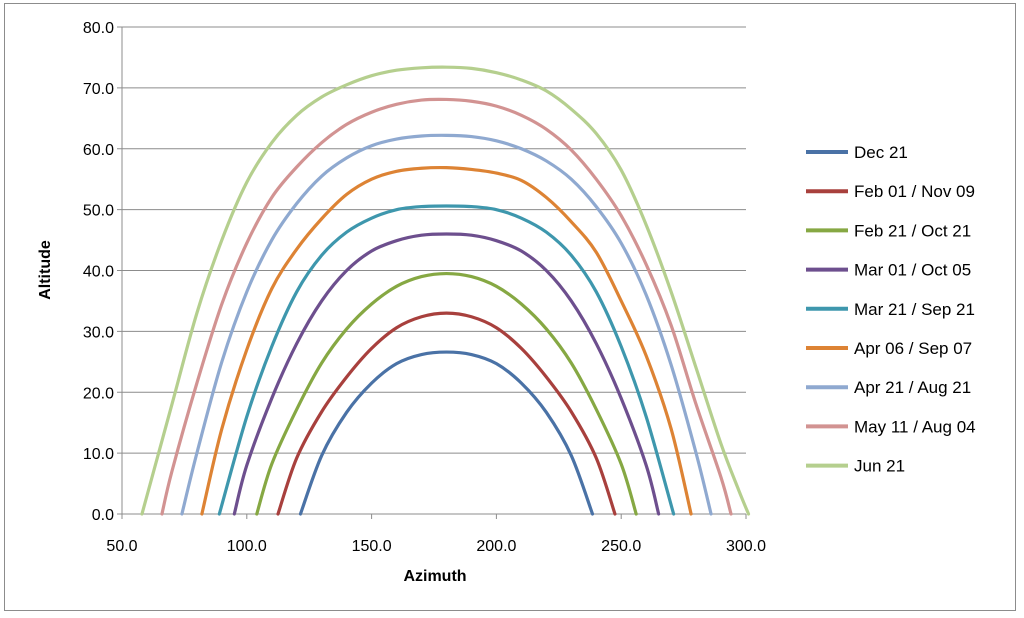  What do you see at coordinates (434, 576) in the screenshot?
I see `x-axis-title: Azimuth` at bounding box center [434, 576].